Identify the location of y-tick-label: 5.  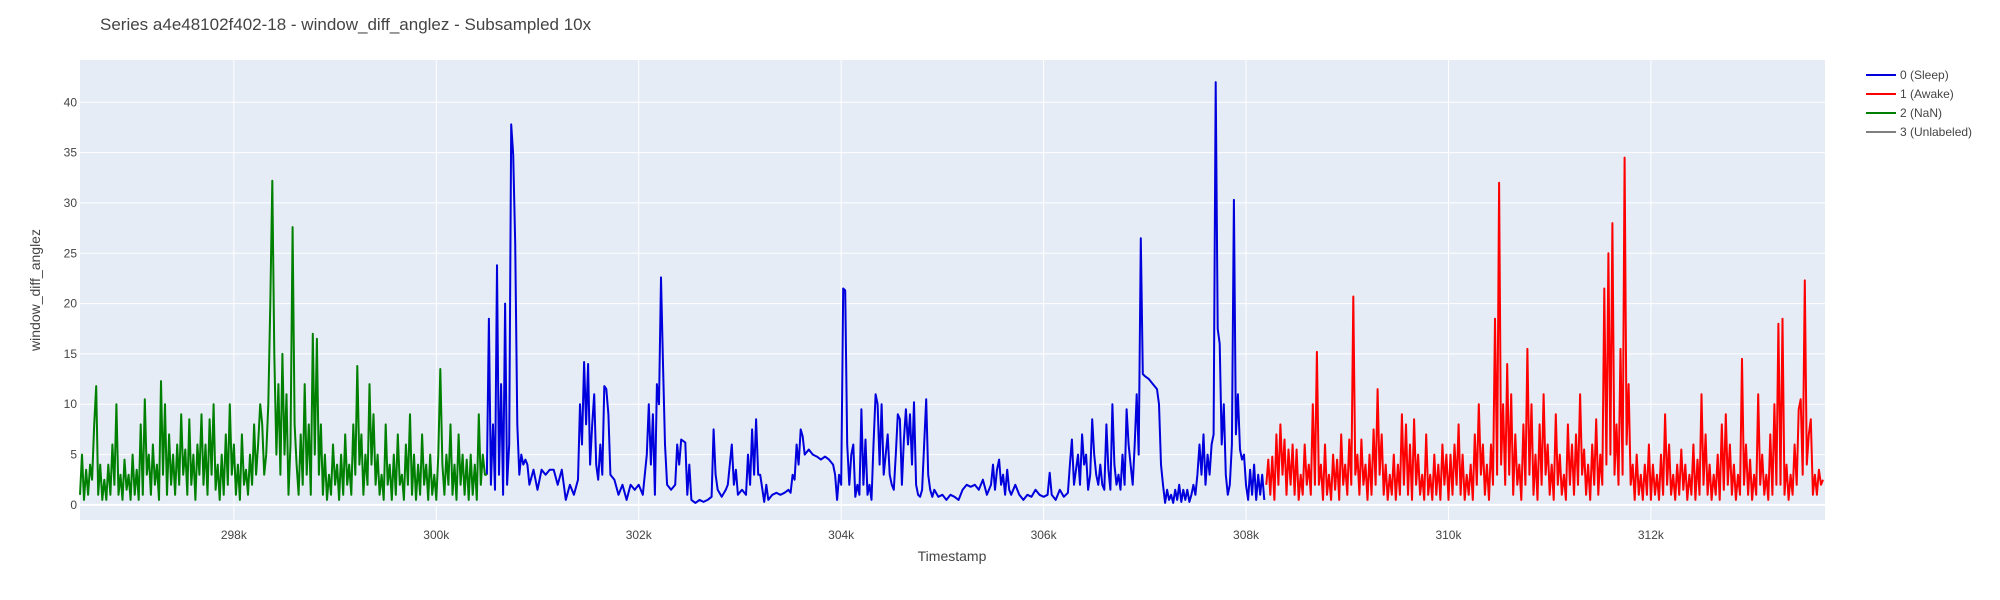
(73, 455).